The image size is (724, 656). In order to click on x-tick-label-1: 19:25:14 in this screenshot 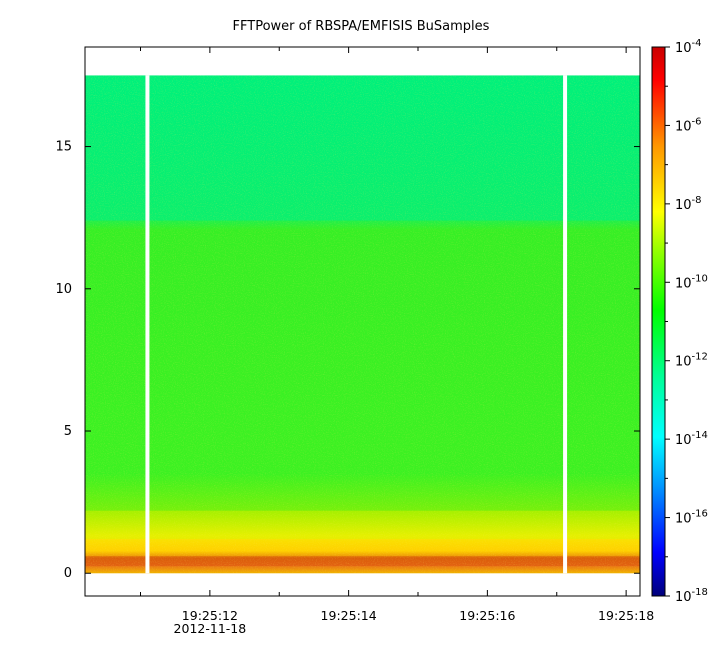, I will do `click(349, 615)`.